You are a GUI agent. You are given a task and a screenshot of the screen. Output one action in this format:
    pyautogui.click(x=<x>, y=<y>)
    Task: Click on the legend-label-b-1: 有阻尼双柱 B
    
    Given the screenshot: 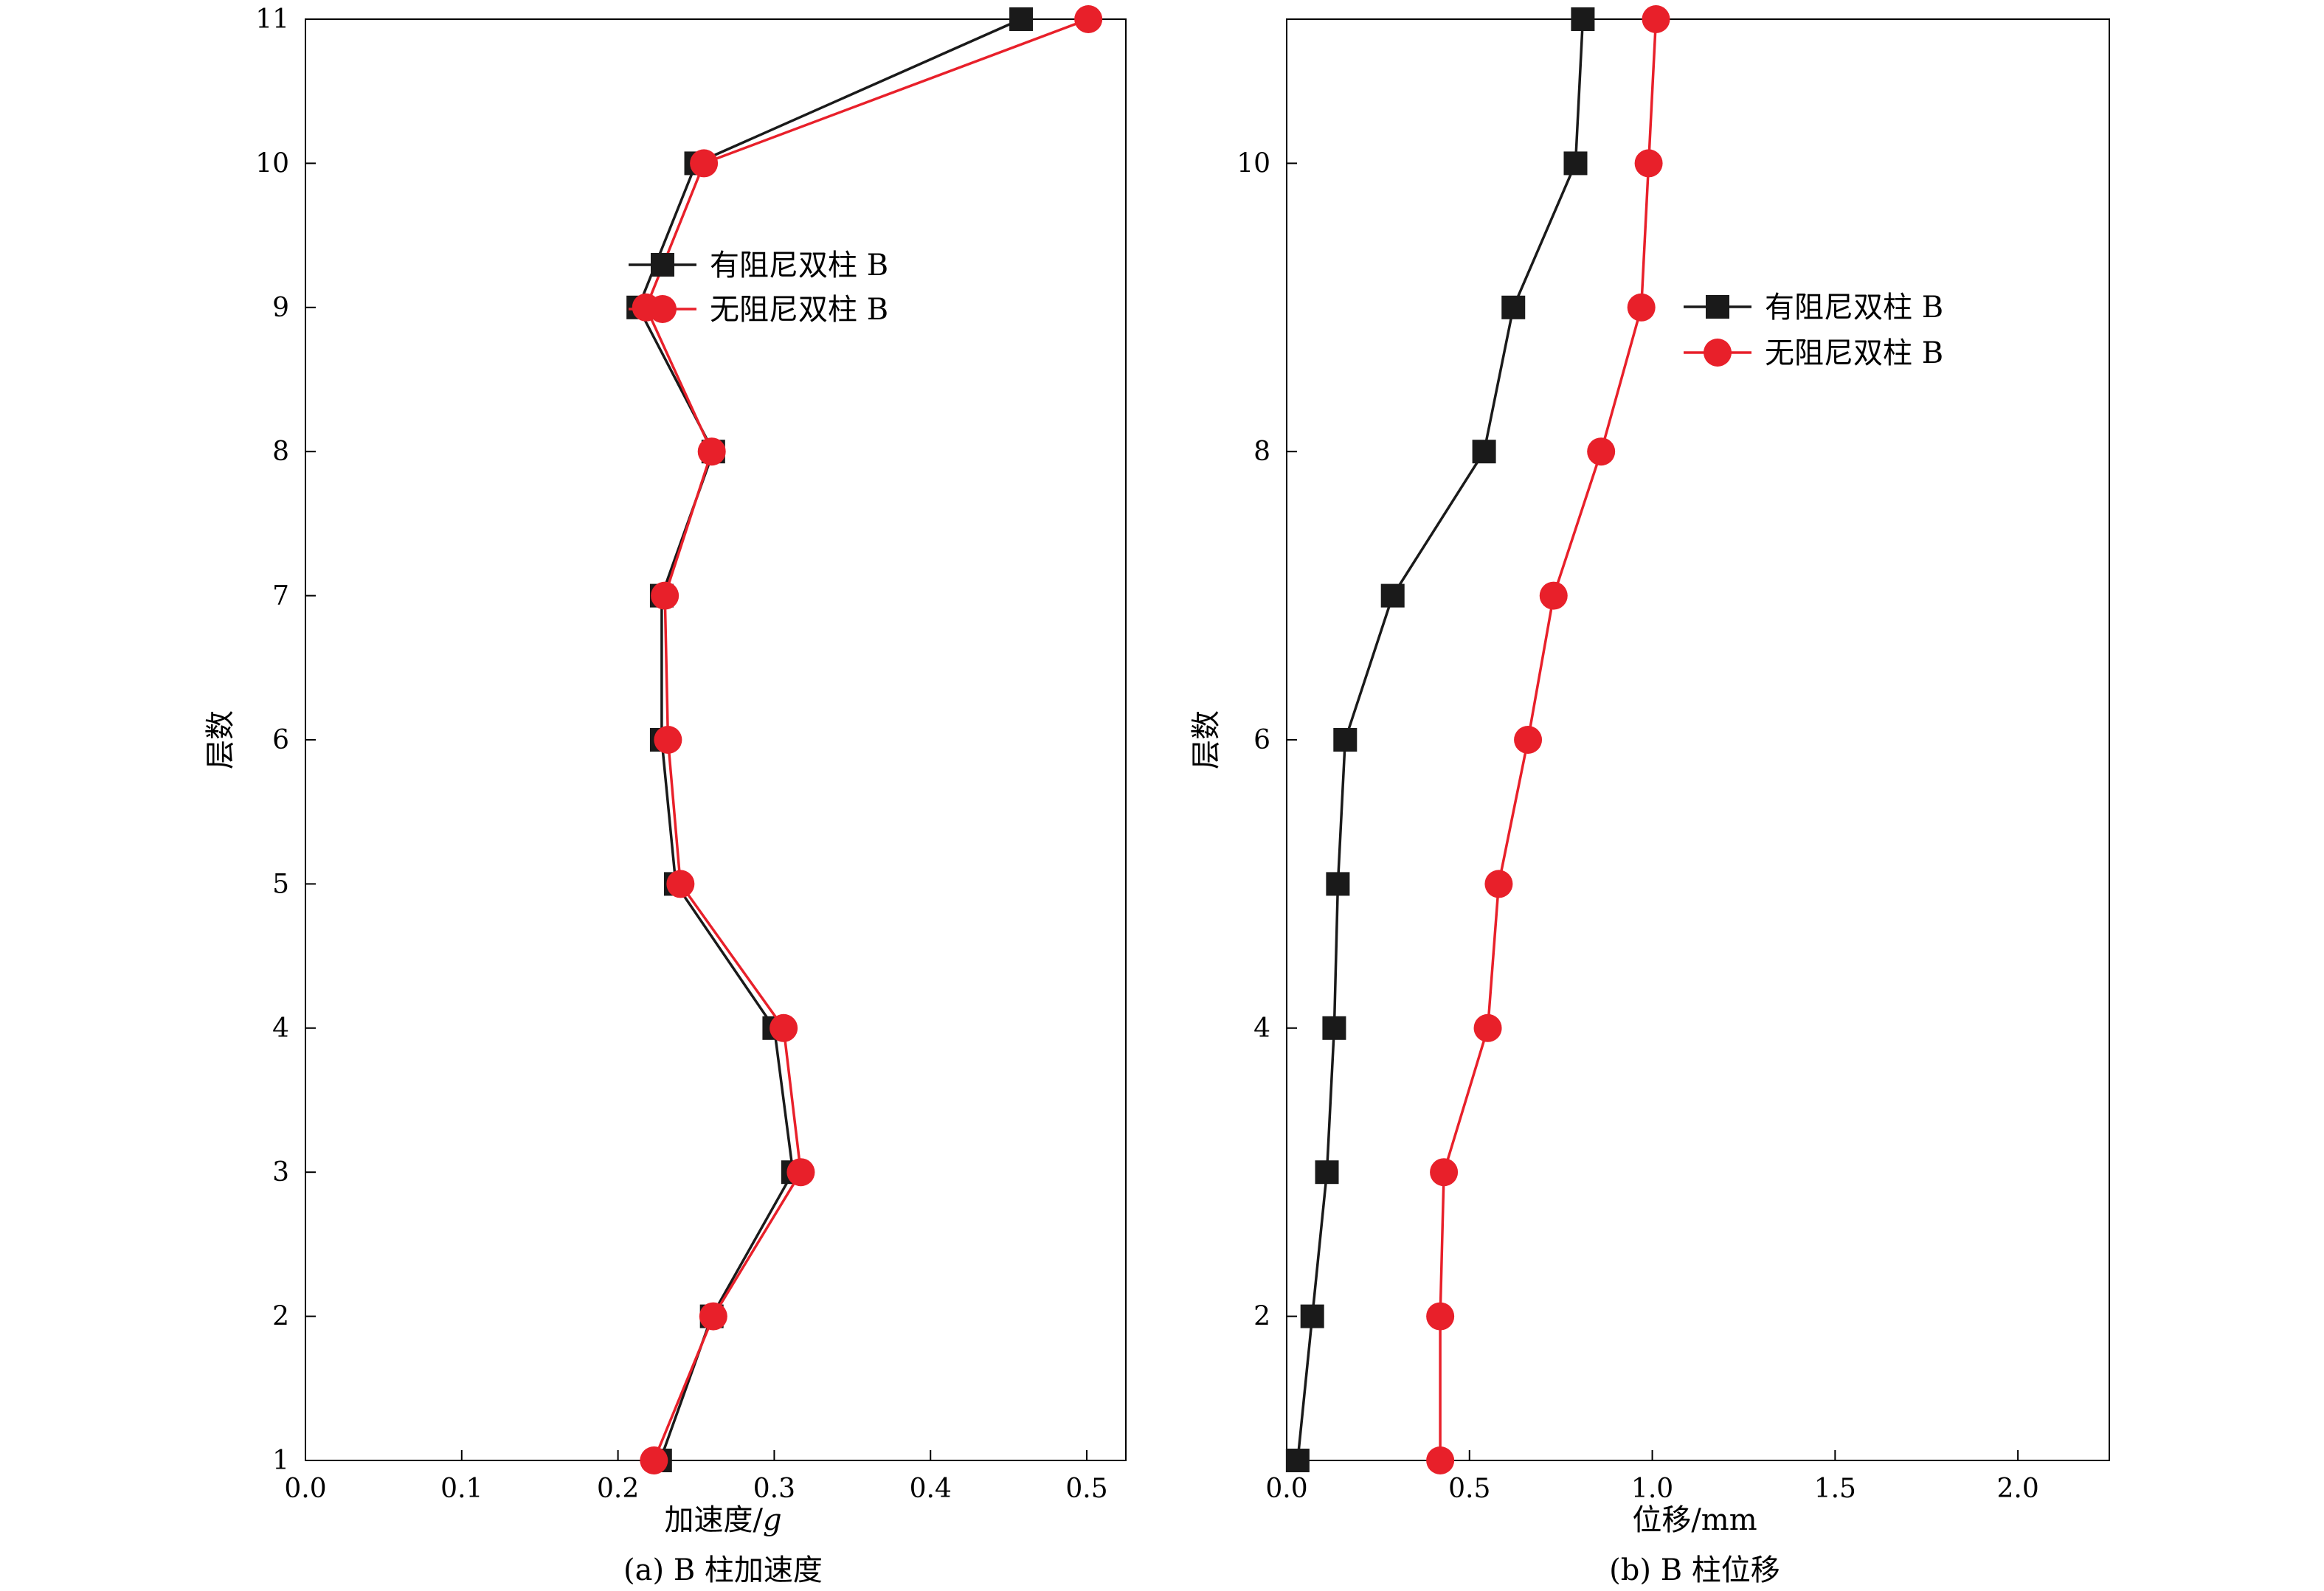 What is the action you would take?
    pyautogui.click(x=1854, y=308)
    